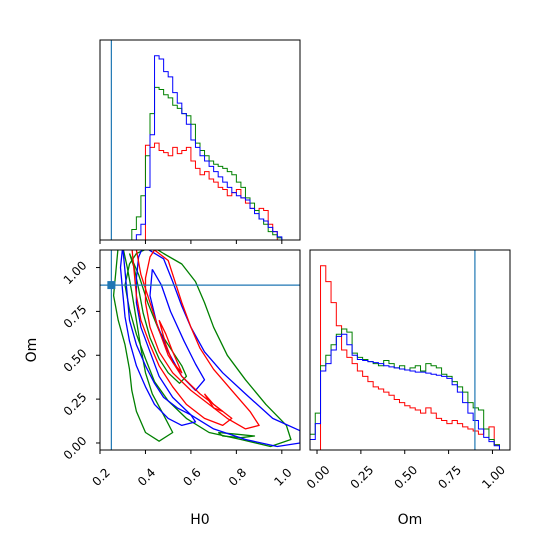 The width and height of the screenshot is (550, 550). I want to click on h0-xtick-label: 0.8, so click(237, 476).